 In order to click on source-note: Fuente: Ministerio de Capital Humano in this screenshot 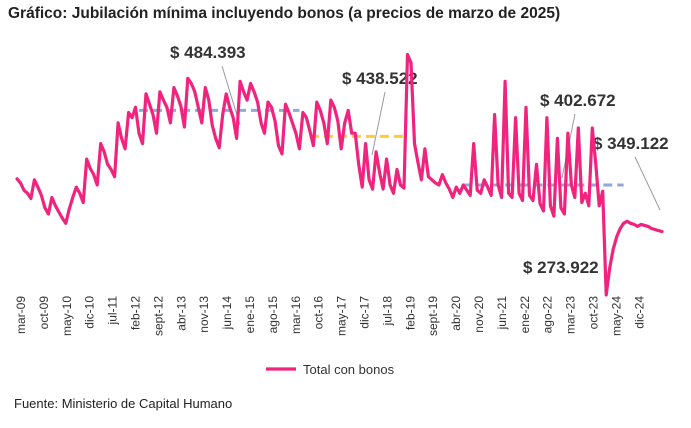, I will do `click(123, 403)`.